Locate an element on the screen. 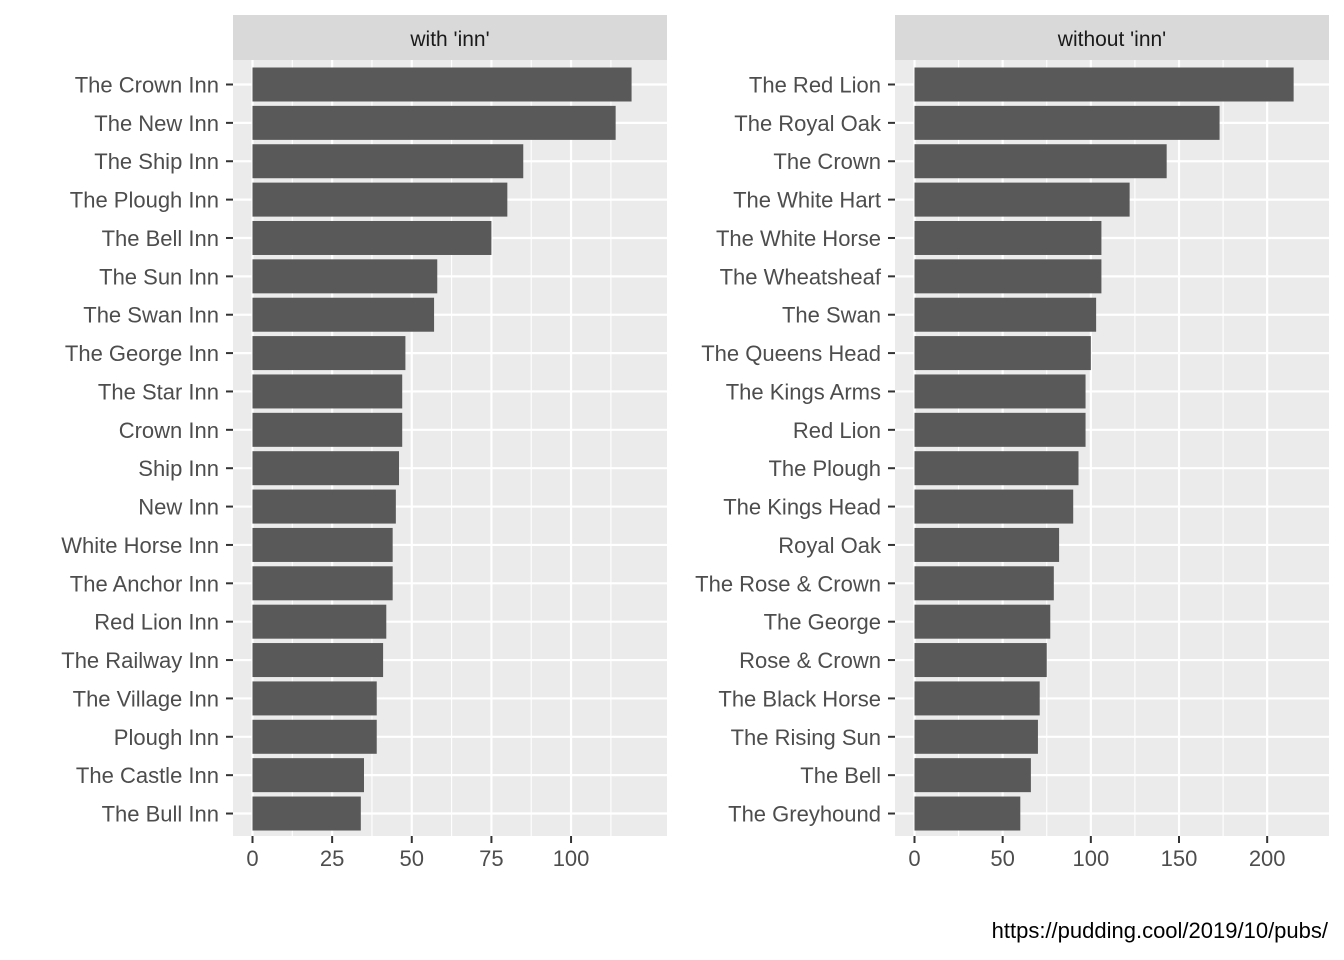  x-tick-label: 25 is located at coordinates (332, 858).